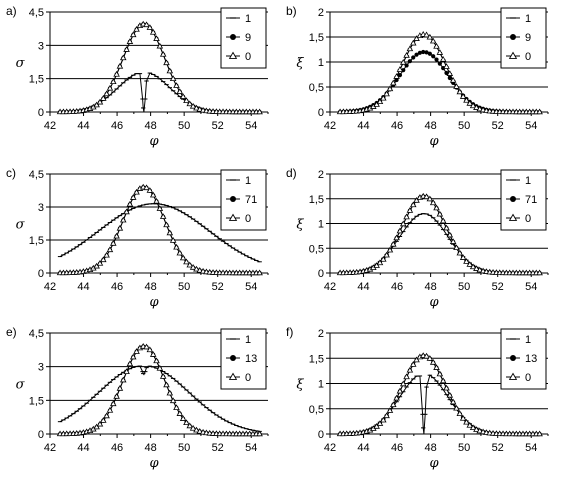  Describe the element at coordinates (36, 13) in the screenshot. I see `y-tick-label: 4,5` at that location.